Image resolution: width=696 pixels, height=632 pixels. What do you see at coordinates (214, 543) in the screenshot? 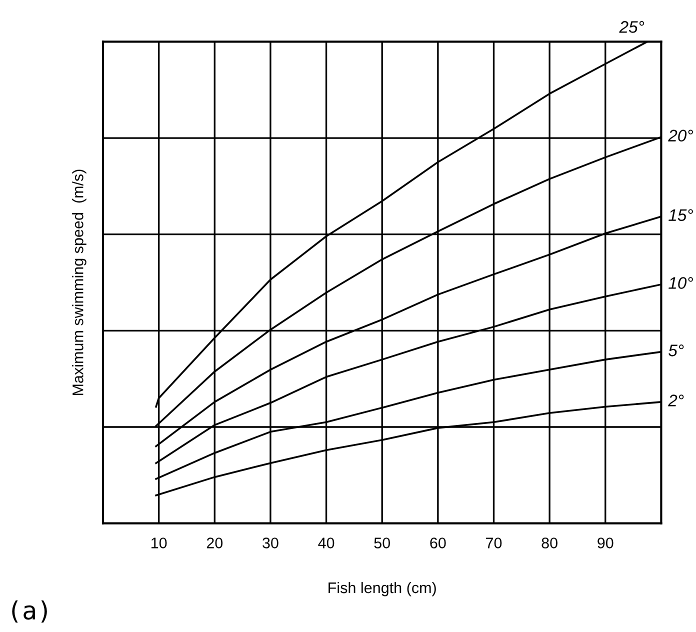
I see `x-tick-label: 20` at bounding box center [214, 543].